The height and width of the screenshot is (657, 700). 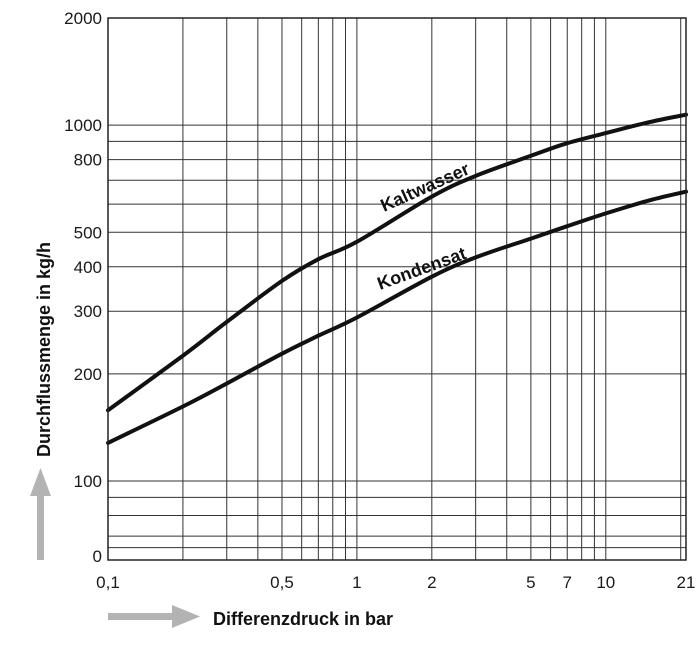 I want to click on y-tick-label: 300, so click(x=88, y=311).